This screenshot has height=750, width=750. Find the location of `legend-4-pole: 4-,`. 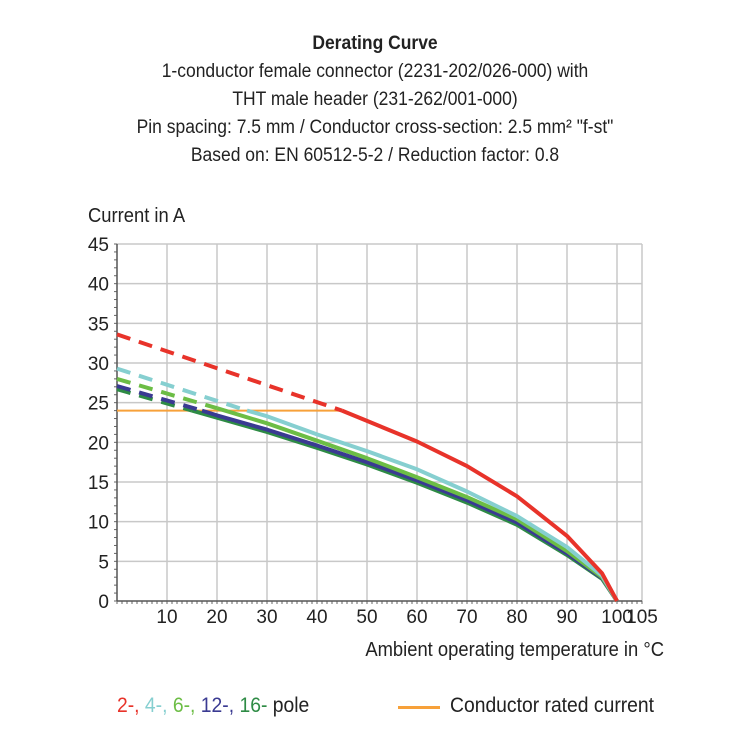

legend-4-pole: 4-, is located at coordinates (156, 705).